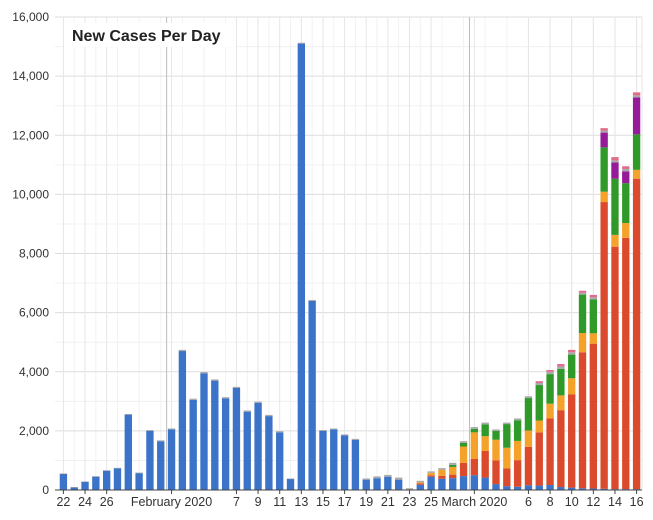 Image resolution: width=653 pixels, height=520 pixels. I want to click on y-tick-label: 4,000, so click(34, 372).